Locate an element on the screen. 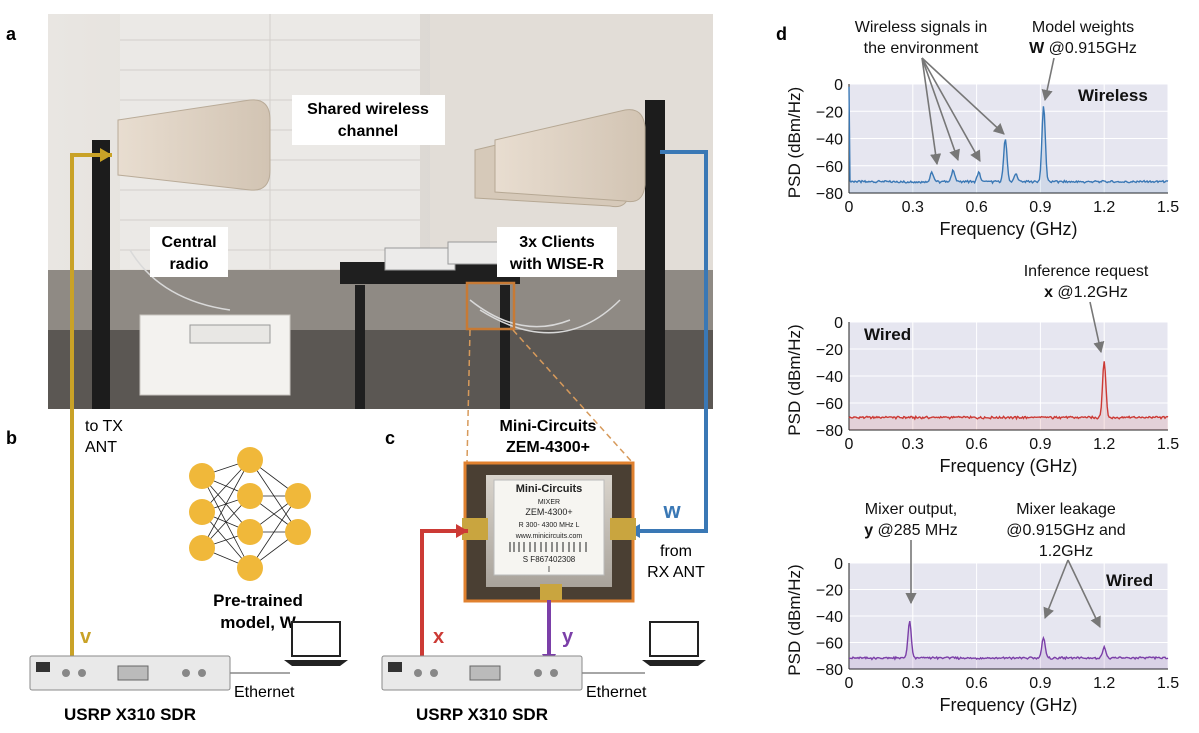  laptop-icon is located at coordinates (316, 643).